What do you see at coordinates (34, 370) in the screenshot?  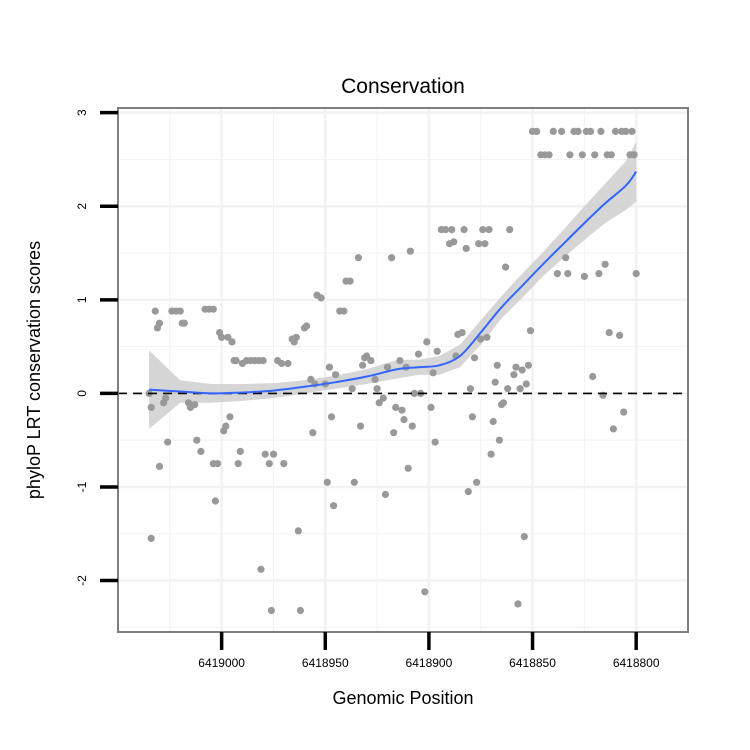 I see `y-axis-title: phyloP LRT conservation scores` at bounding box center [34, 370].